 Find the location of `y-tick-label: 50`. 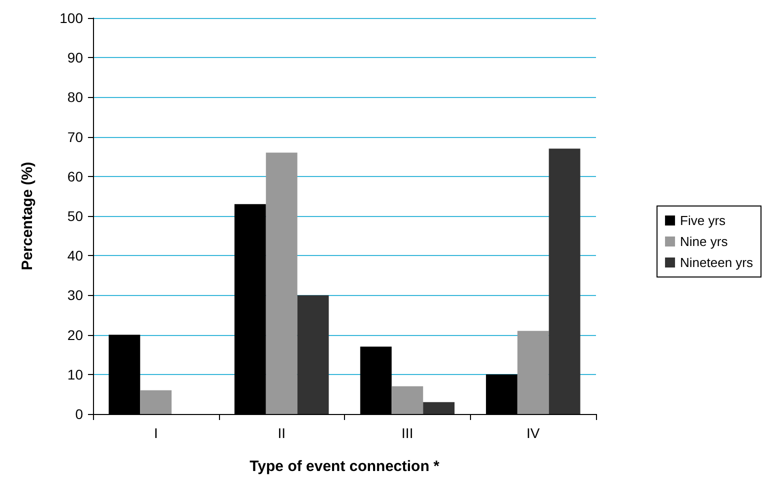

y-tick-label: 50 is located at coordinates (75, 216).